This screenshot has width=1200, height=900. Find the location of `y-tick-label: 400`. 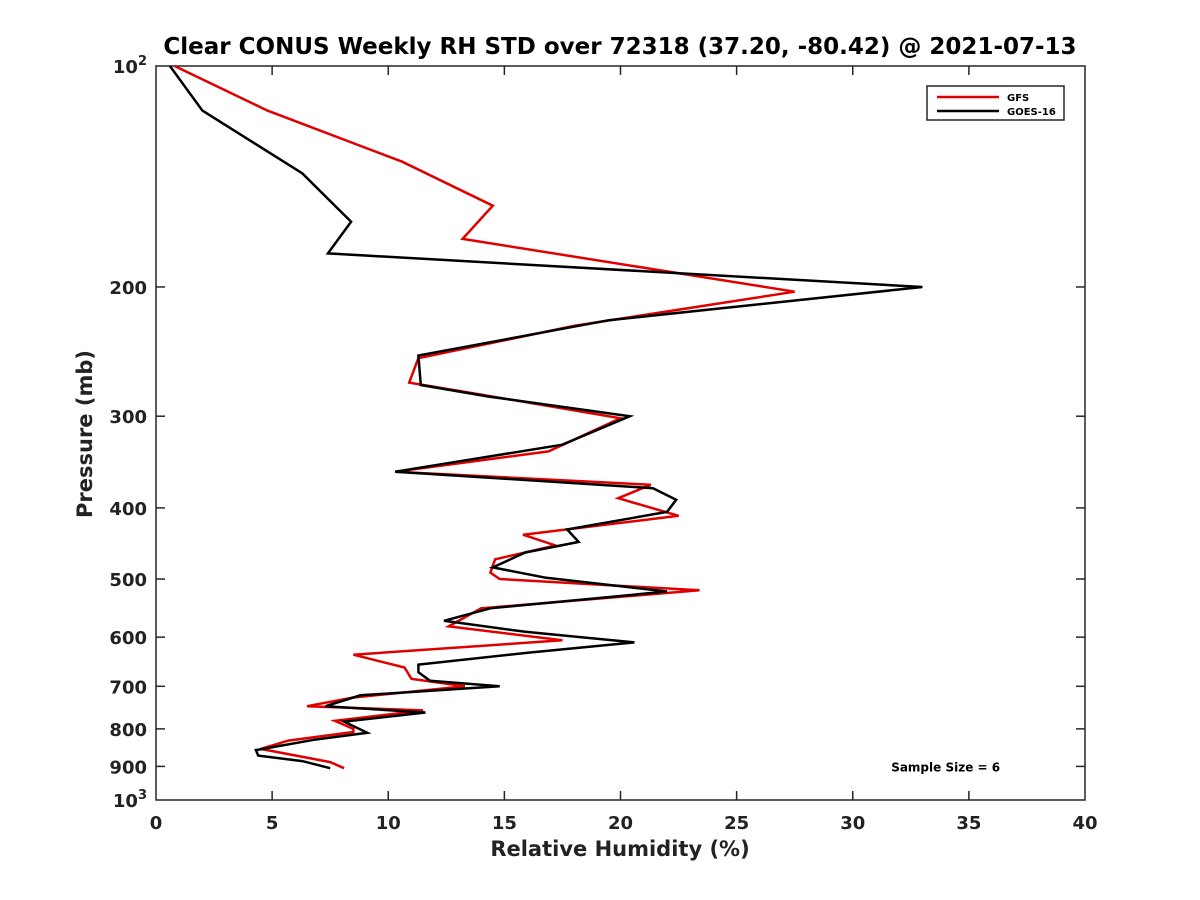

y-tick-label: 400 is located at coordinates (128, 509).